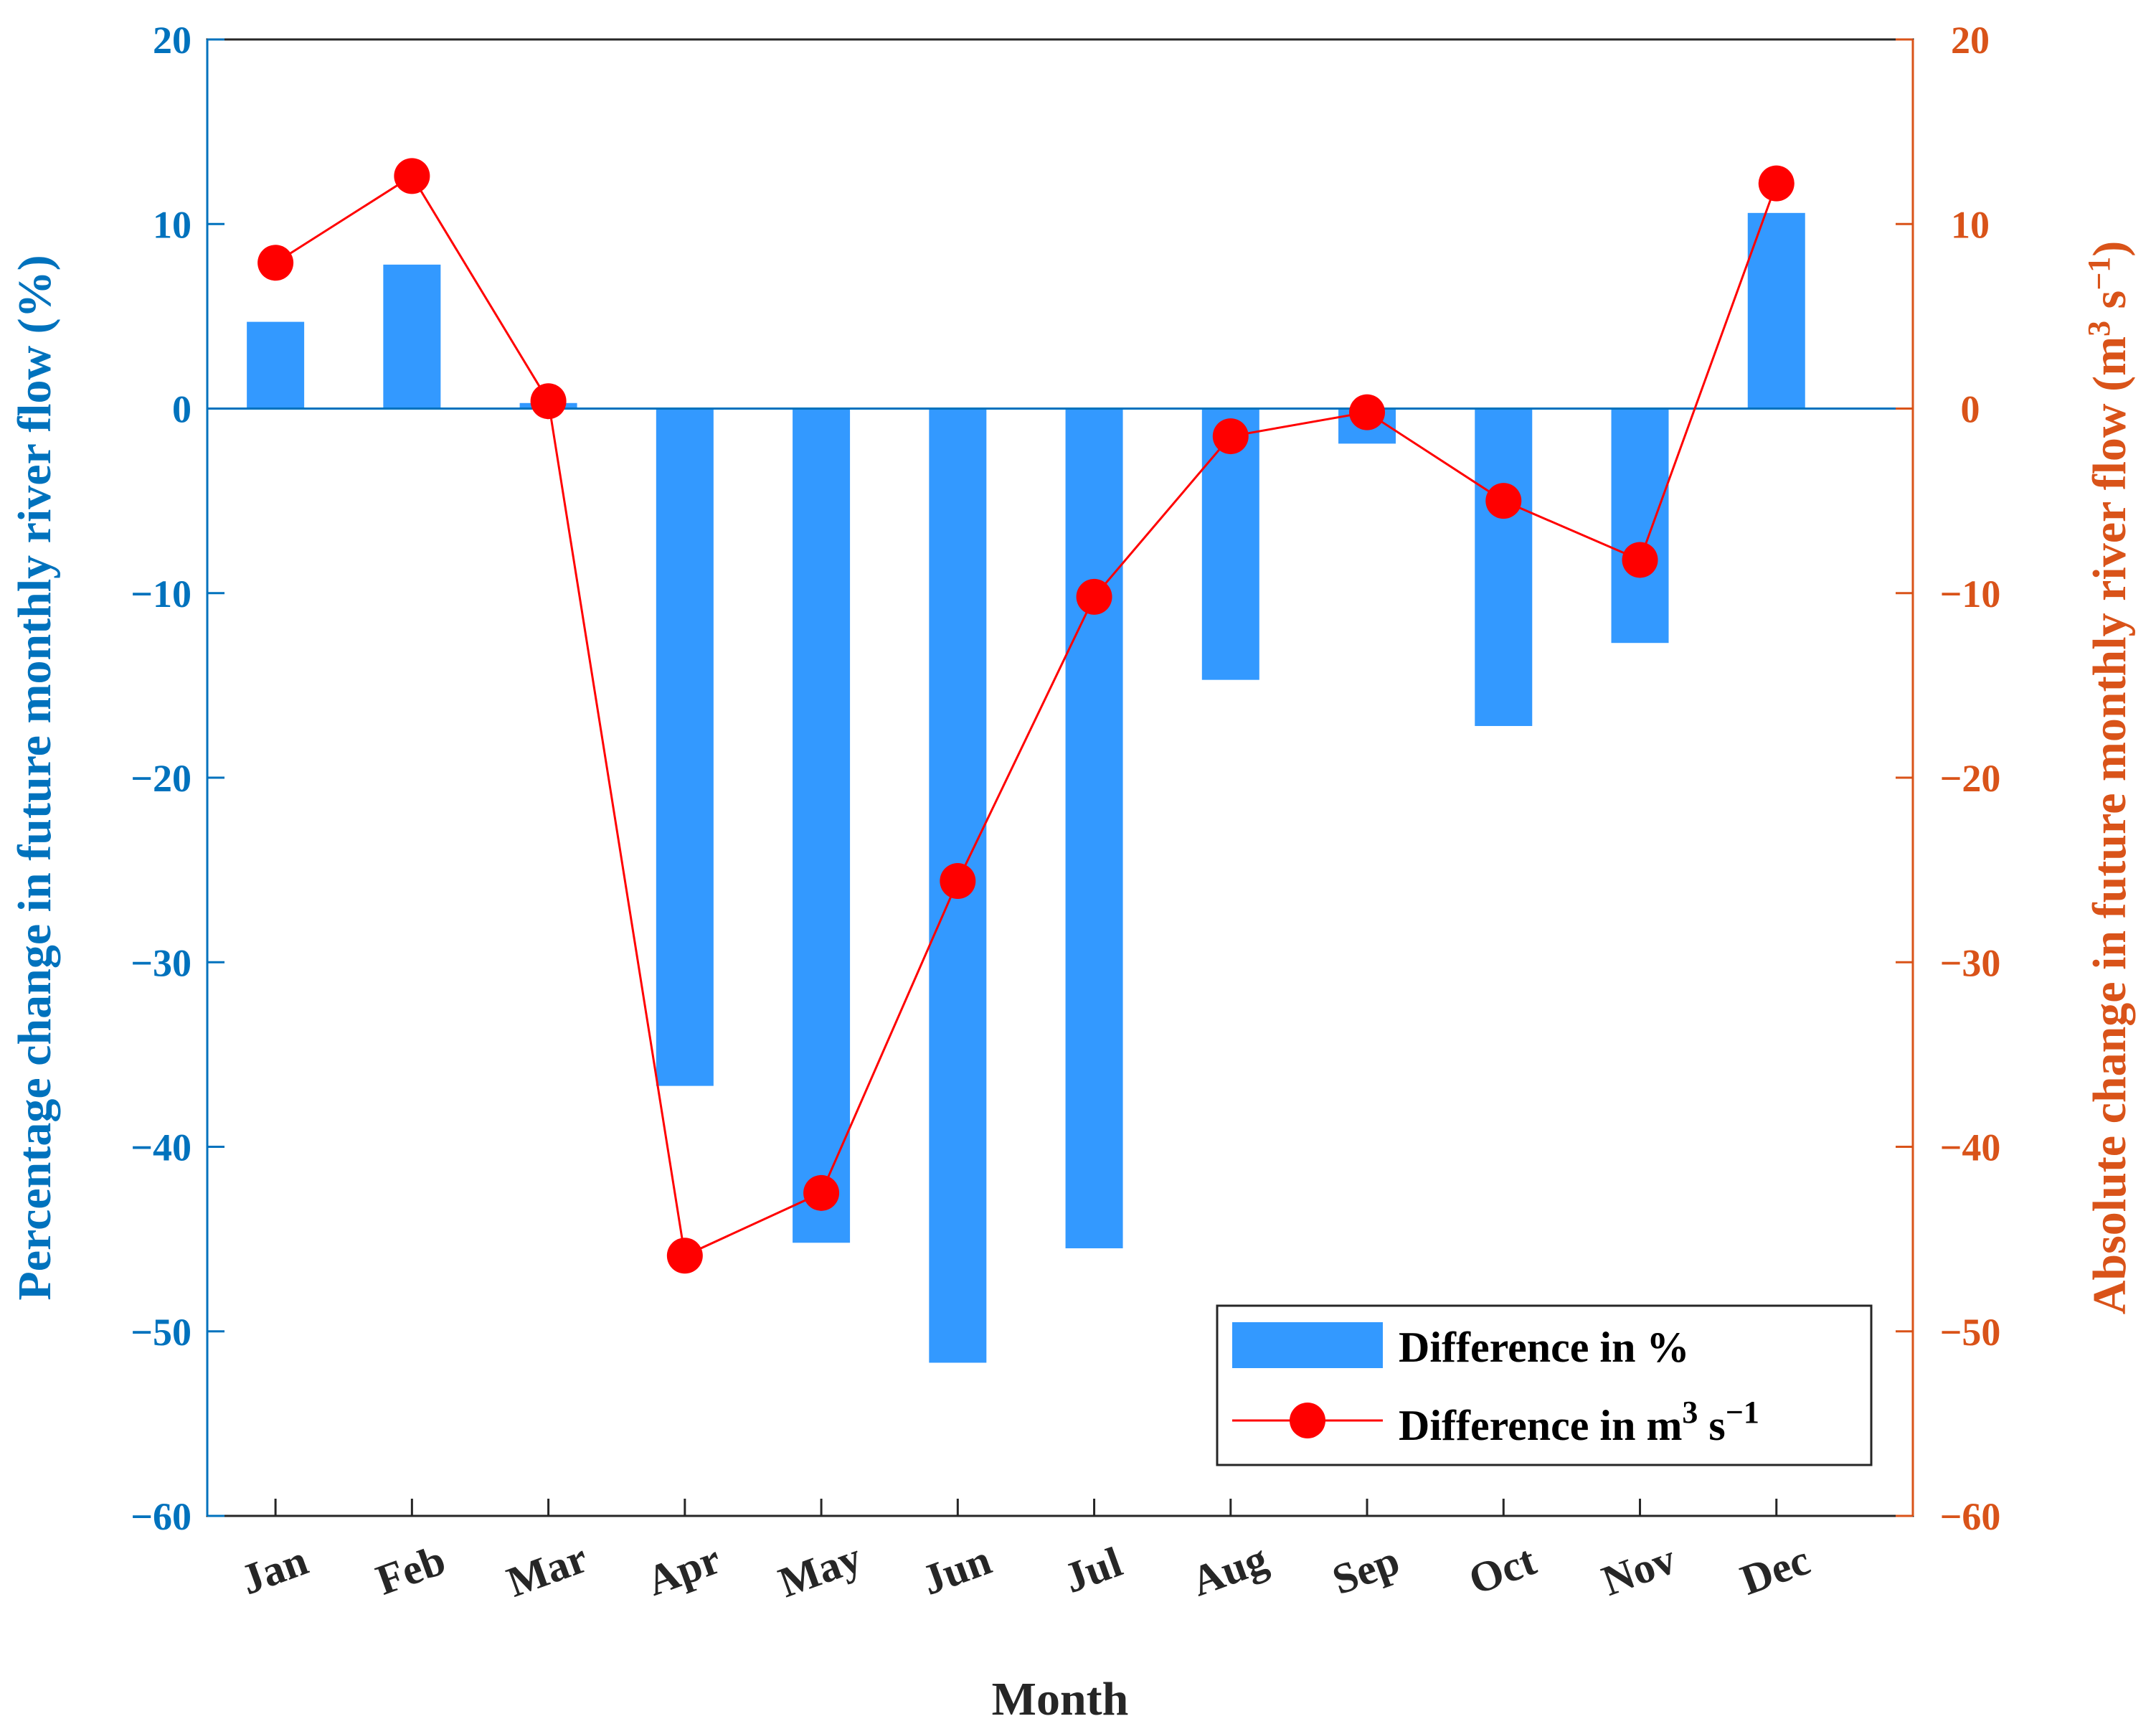  What do you see at coordinates (819, 1570) in the screenshot?
I see `x-tick-label-may: May` at bounding box center [819, 1570].